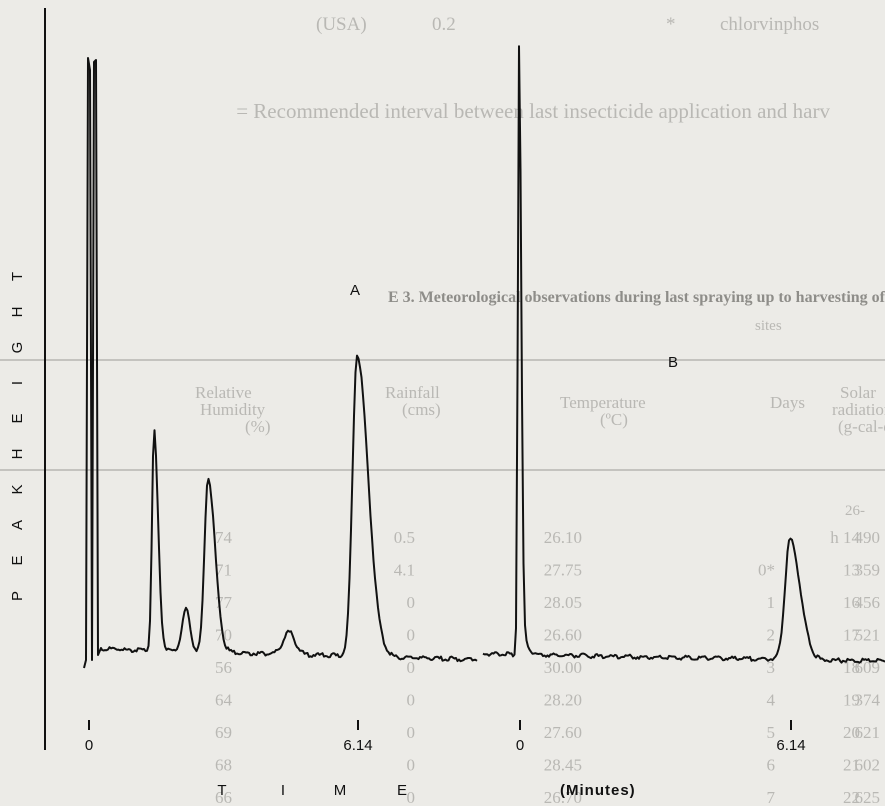  I want to click on bleed-cell: 20, so click(851, 732).